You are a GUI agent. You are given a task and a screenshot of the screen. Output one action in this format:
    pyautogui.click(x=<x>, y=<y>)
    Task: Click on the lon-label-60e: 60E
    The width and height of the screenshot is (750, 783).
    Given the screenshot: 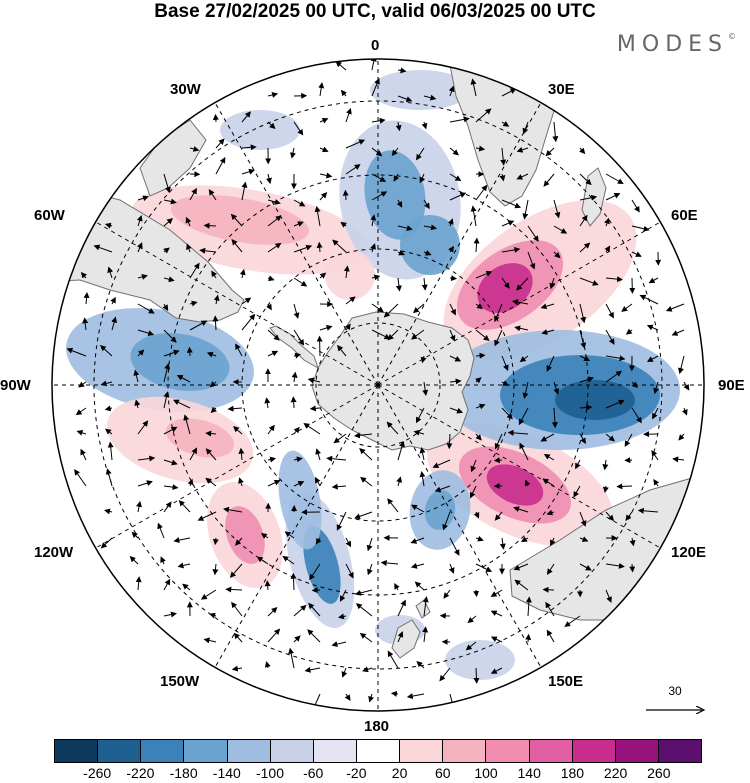 What is the action you would take?
    pyautogui.click(x=684, y=215)
    